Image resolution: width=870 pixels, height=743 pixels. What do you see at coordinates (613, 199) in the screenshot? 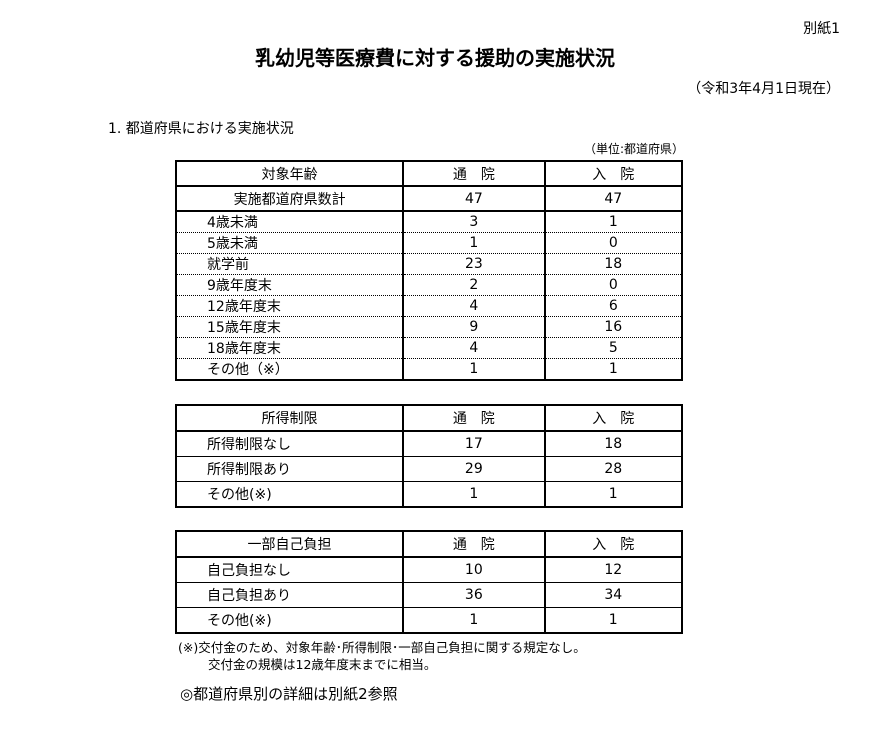
I see `inpatient-value: 47` at bounding box center [613, 199].